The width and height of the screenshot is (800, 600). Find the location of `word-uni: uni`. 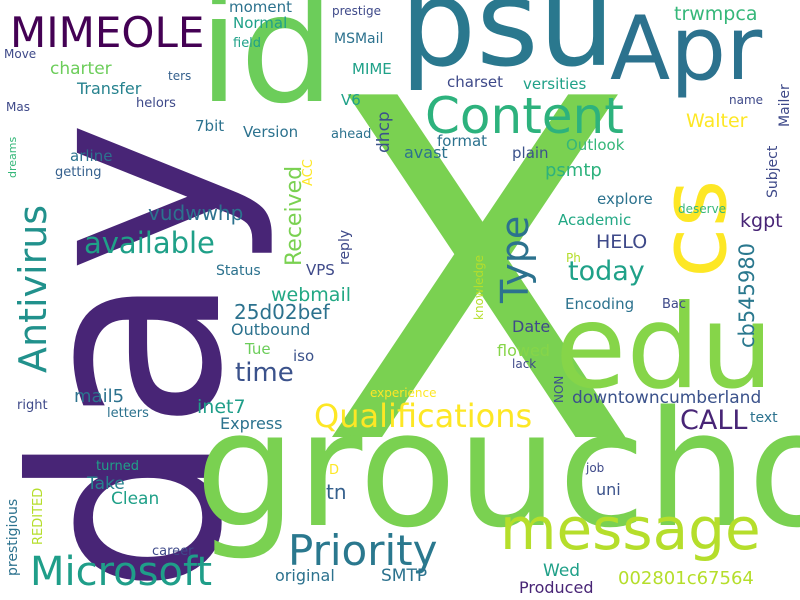

word-uni: uni is located at coordinates (608, 489).